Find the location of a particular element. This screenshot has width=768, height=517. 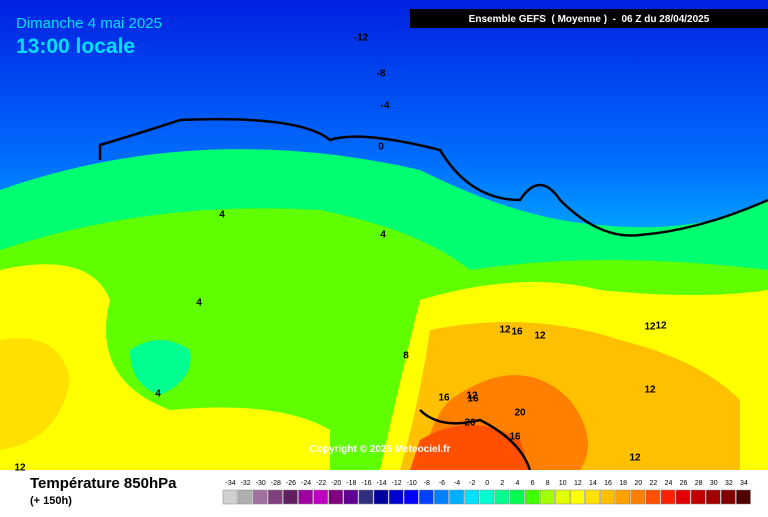

legend-label: 16 is located at coordinates (608, 483).